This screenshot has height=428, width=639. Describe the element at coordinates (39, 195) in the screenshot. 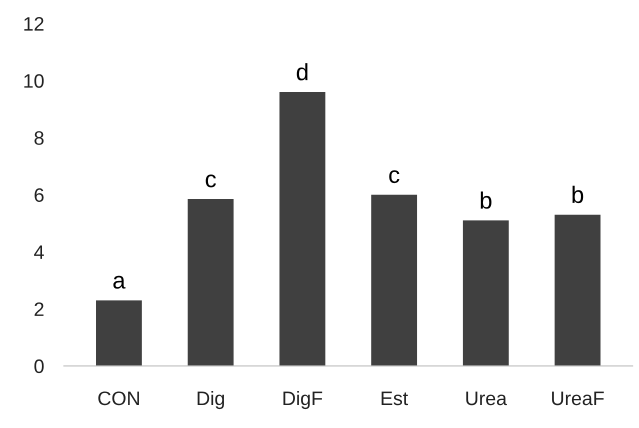

I see `y-tick-label: 6` at that location.